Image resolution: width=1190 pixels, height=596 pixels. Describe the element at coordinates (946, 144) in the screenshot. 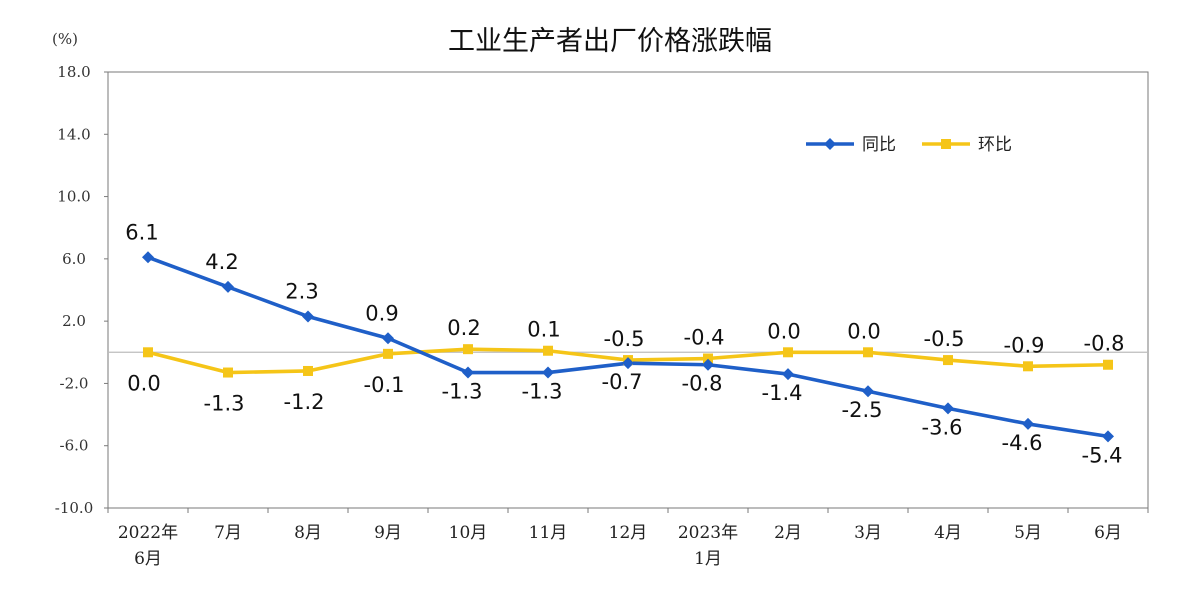

I see `legend-mom-marker` at that location.